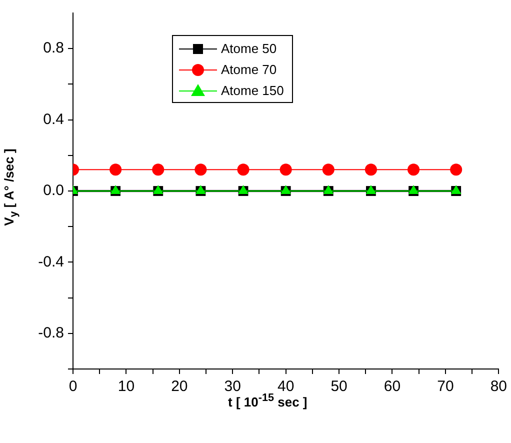 This screenshot has width=511, height=443. Describe the element at coordinates (249, 48) in the screenshot. I see `legend-label: Atome 50` at that location.